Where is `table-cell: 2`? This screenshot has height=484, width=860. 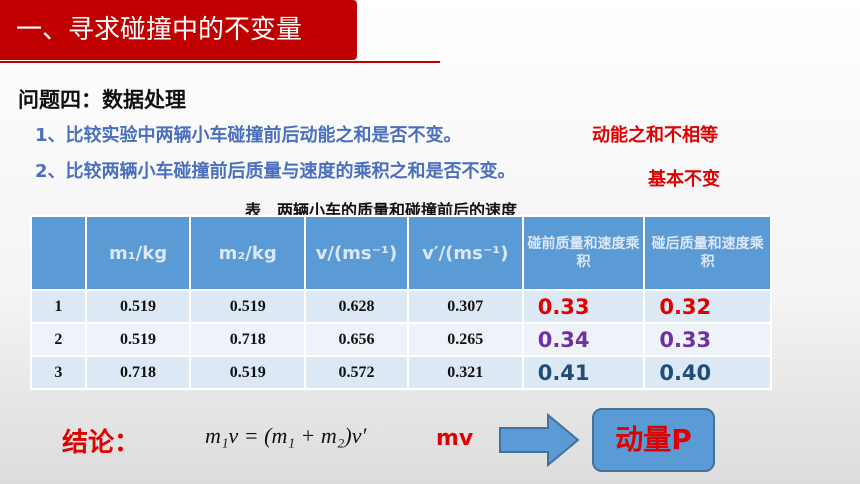
table-cell: 2 is located at coordinates (58, 339).